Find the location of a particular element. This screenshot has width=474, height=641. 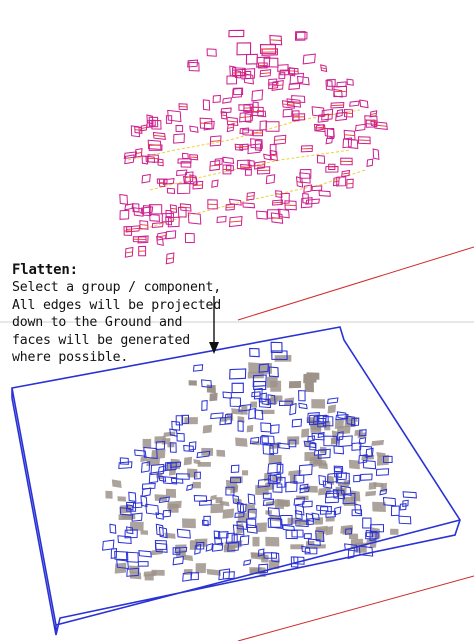

road-line is located at coordinates (252, 200).